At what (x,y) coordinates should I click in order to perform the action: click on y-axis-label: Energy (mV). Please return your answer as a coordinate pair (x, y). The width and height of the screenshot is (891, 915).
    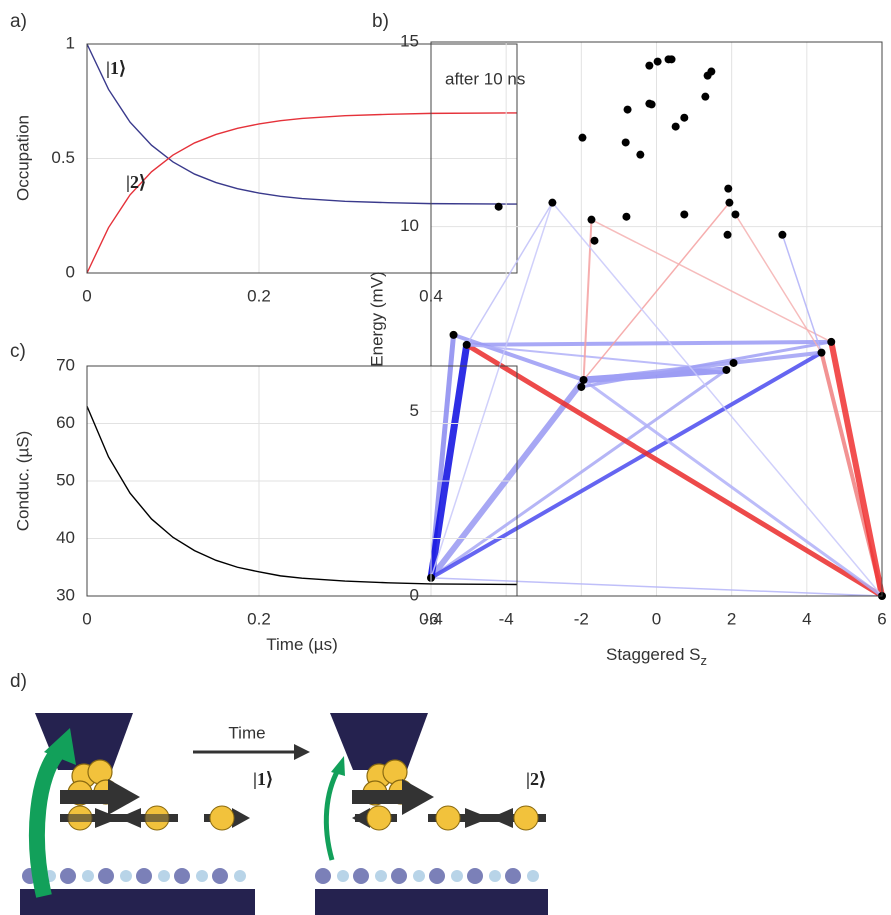
    Looking at the image, I should click on (376, 318).